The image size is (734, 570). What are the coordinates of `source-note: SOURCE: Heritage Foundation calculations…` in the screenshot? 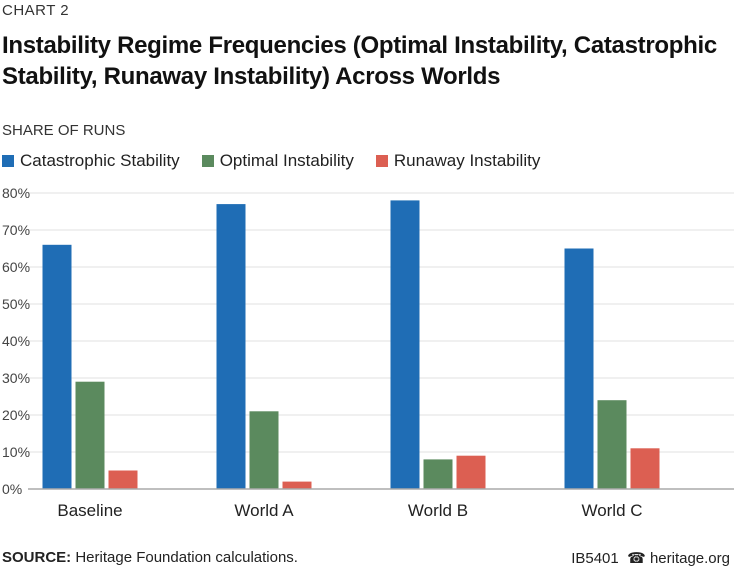 It's located at (150, 557).